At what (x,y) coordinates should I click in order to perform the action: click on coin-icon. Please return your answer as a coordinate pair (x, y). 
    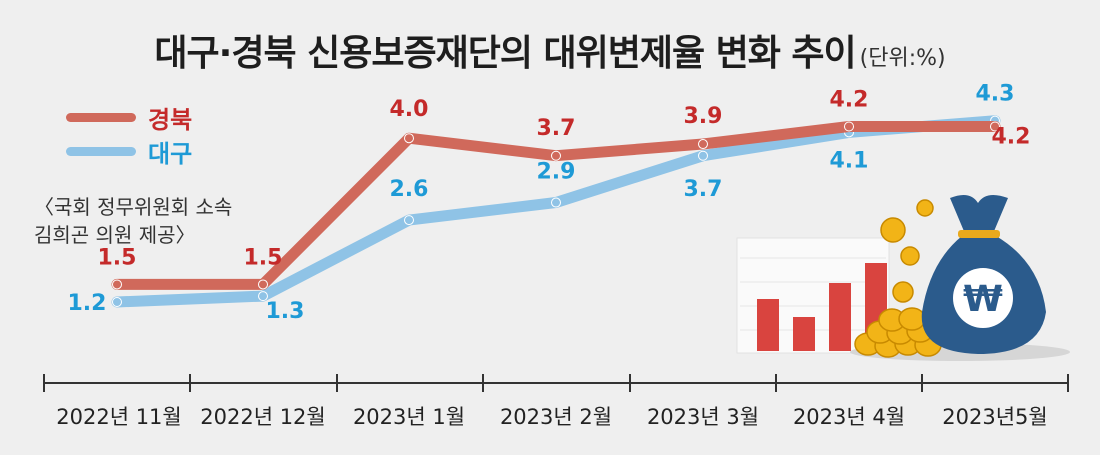
    Looking at the image, I should click on (912, 319).